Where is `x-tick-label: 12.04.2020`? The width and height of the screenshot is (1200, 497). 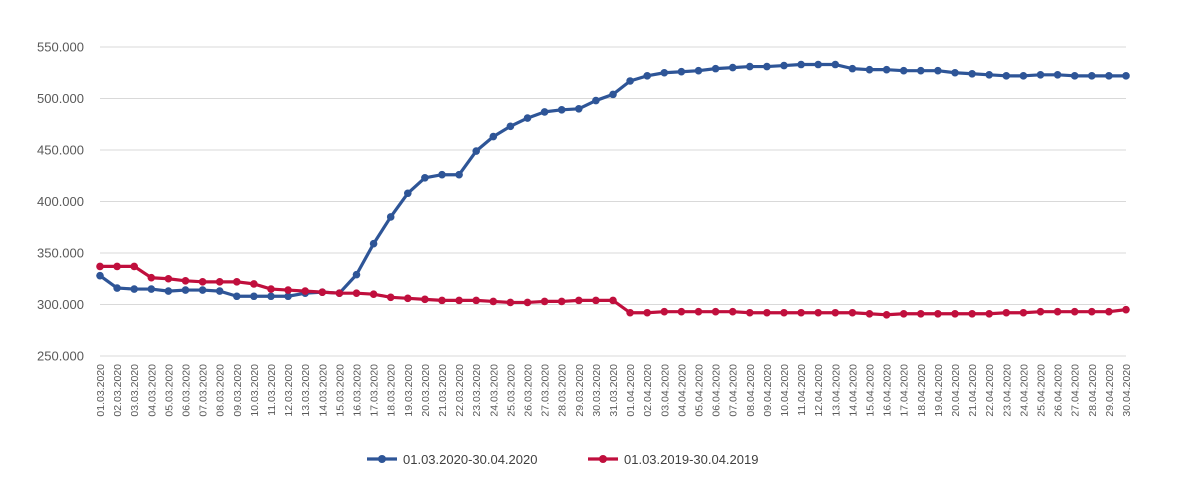
x-tick-label: 12.04.2020 is located at coordinates (819, 390).